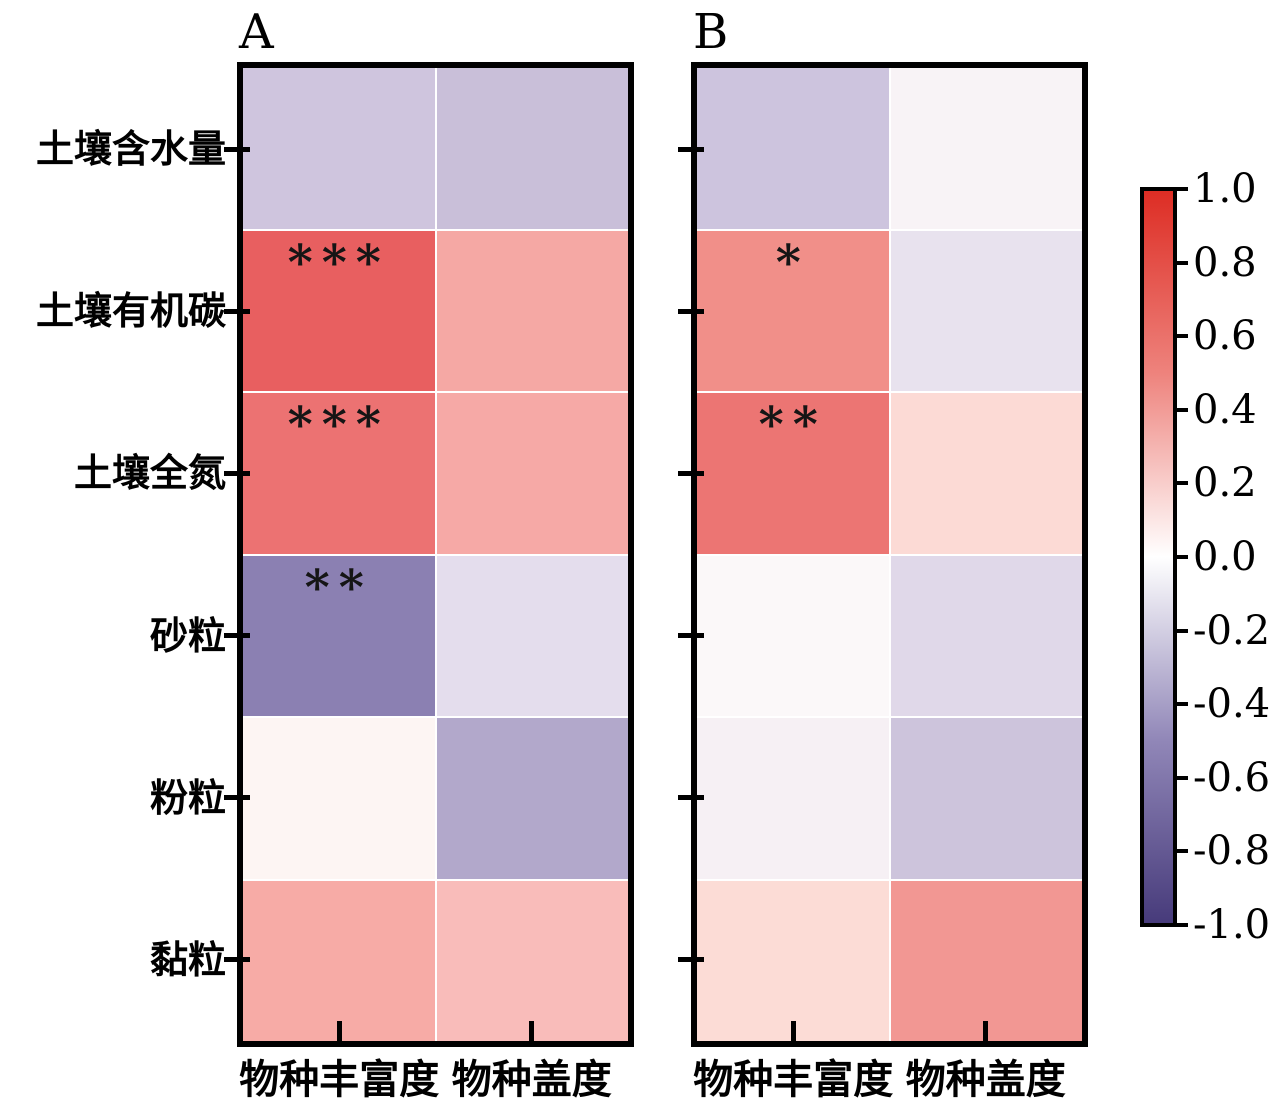 This screenshot has width=1270, height=1114. Describe the element at coordinates (1225, 336) in the screenshot. I see `colorbar-tick-label-2: 0.6` at that location.